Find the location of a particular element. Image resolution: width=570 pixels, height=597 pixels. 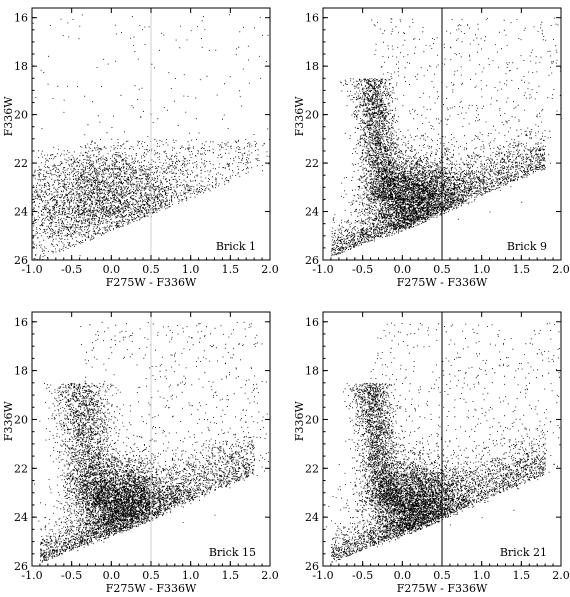

panel-label: Brick 1 is located at coordinates (236, 246).